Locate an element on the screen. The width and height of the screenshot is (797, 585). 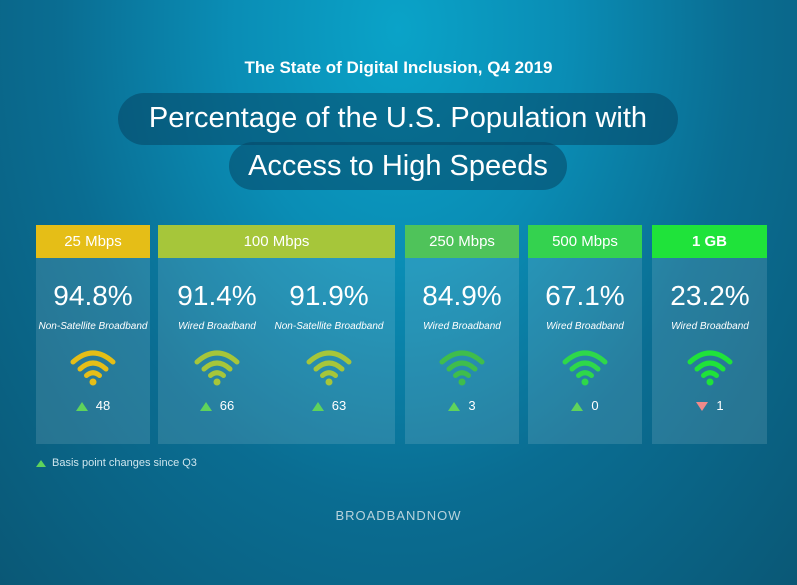
up-arrow-icon is located at coordinates (41, 463).